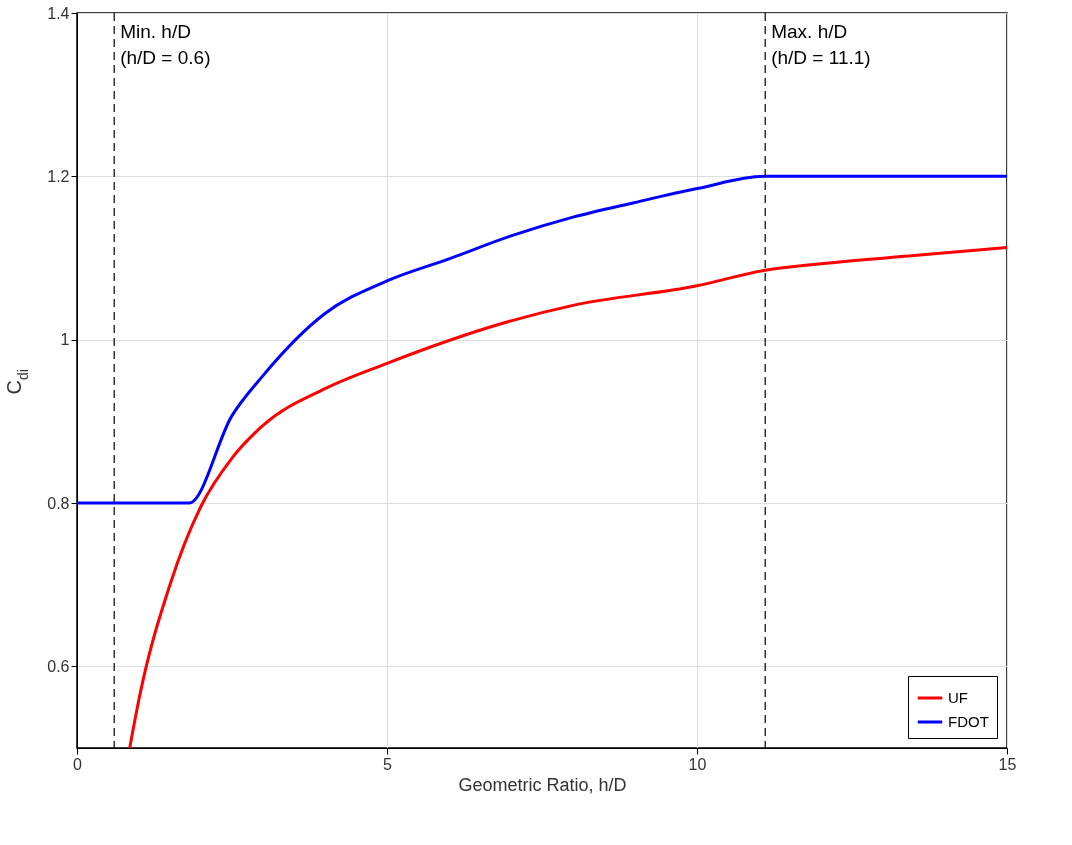  I want to click on y-tick-label: 1.4, so click(58, 13).